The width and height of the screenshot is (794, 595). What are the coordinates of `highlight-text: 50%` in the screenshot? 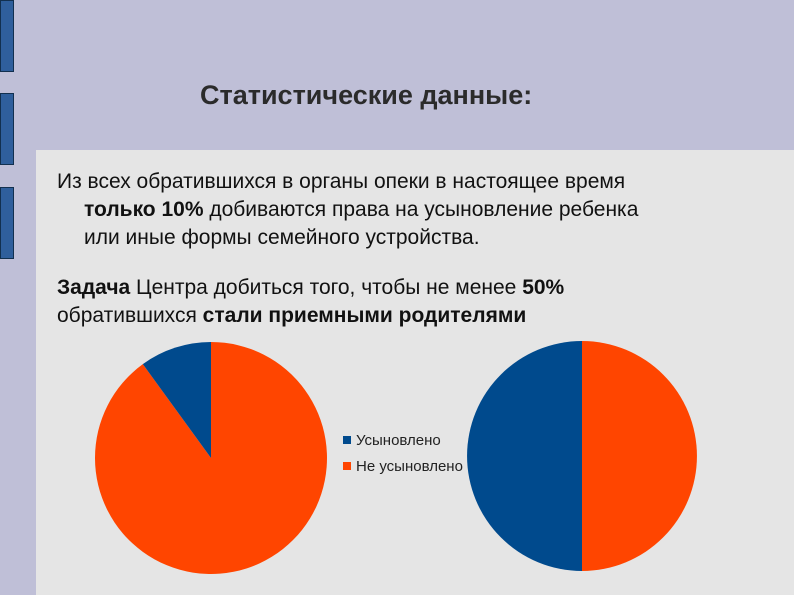 It's located at (543, 287).